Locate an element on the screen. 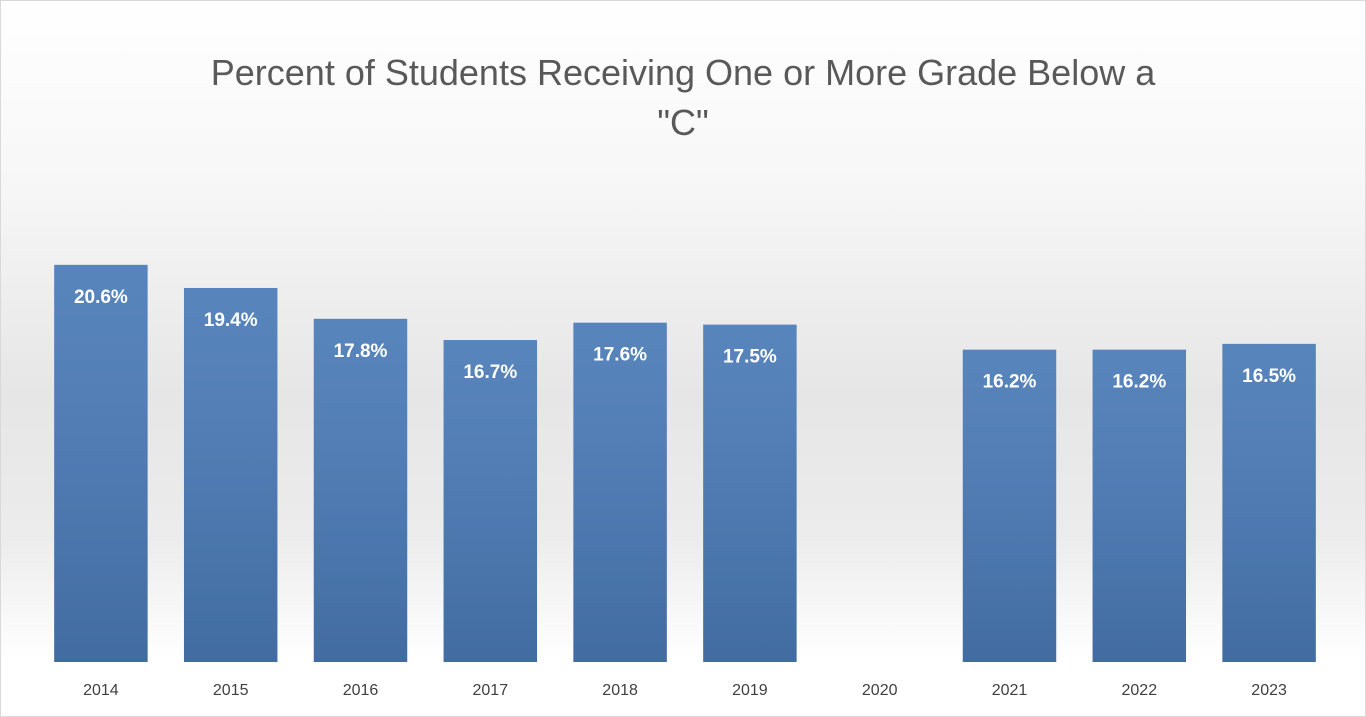 This screenshot has height=717, width=1366. data-label: 17.6% is located at coordinates (620, 355).